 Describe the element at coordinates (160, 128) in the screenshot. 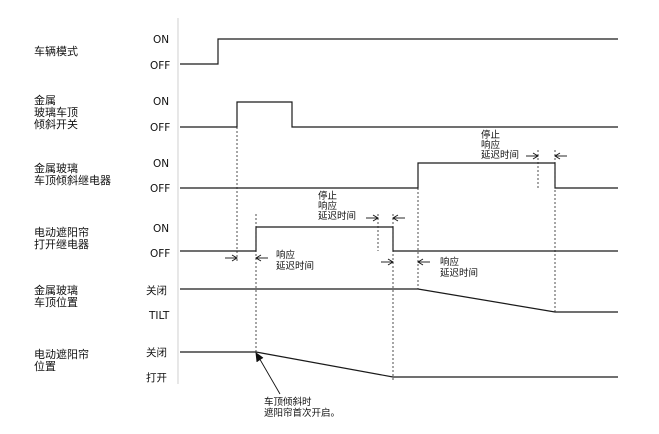

I see `level-low-tilt-switch: OFF` at that location.